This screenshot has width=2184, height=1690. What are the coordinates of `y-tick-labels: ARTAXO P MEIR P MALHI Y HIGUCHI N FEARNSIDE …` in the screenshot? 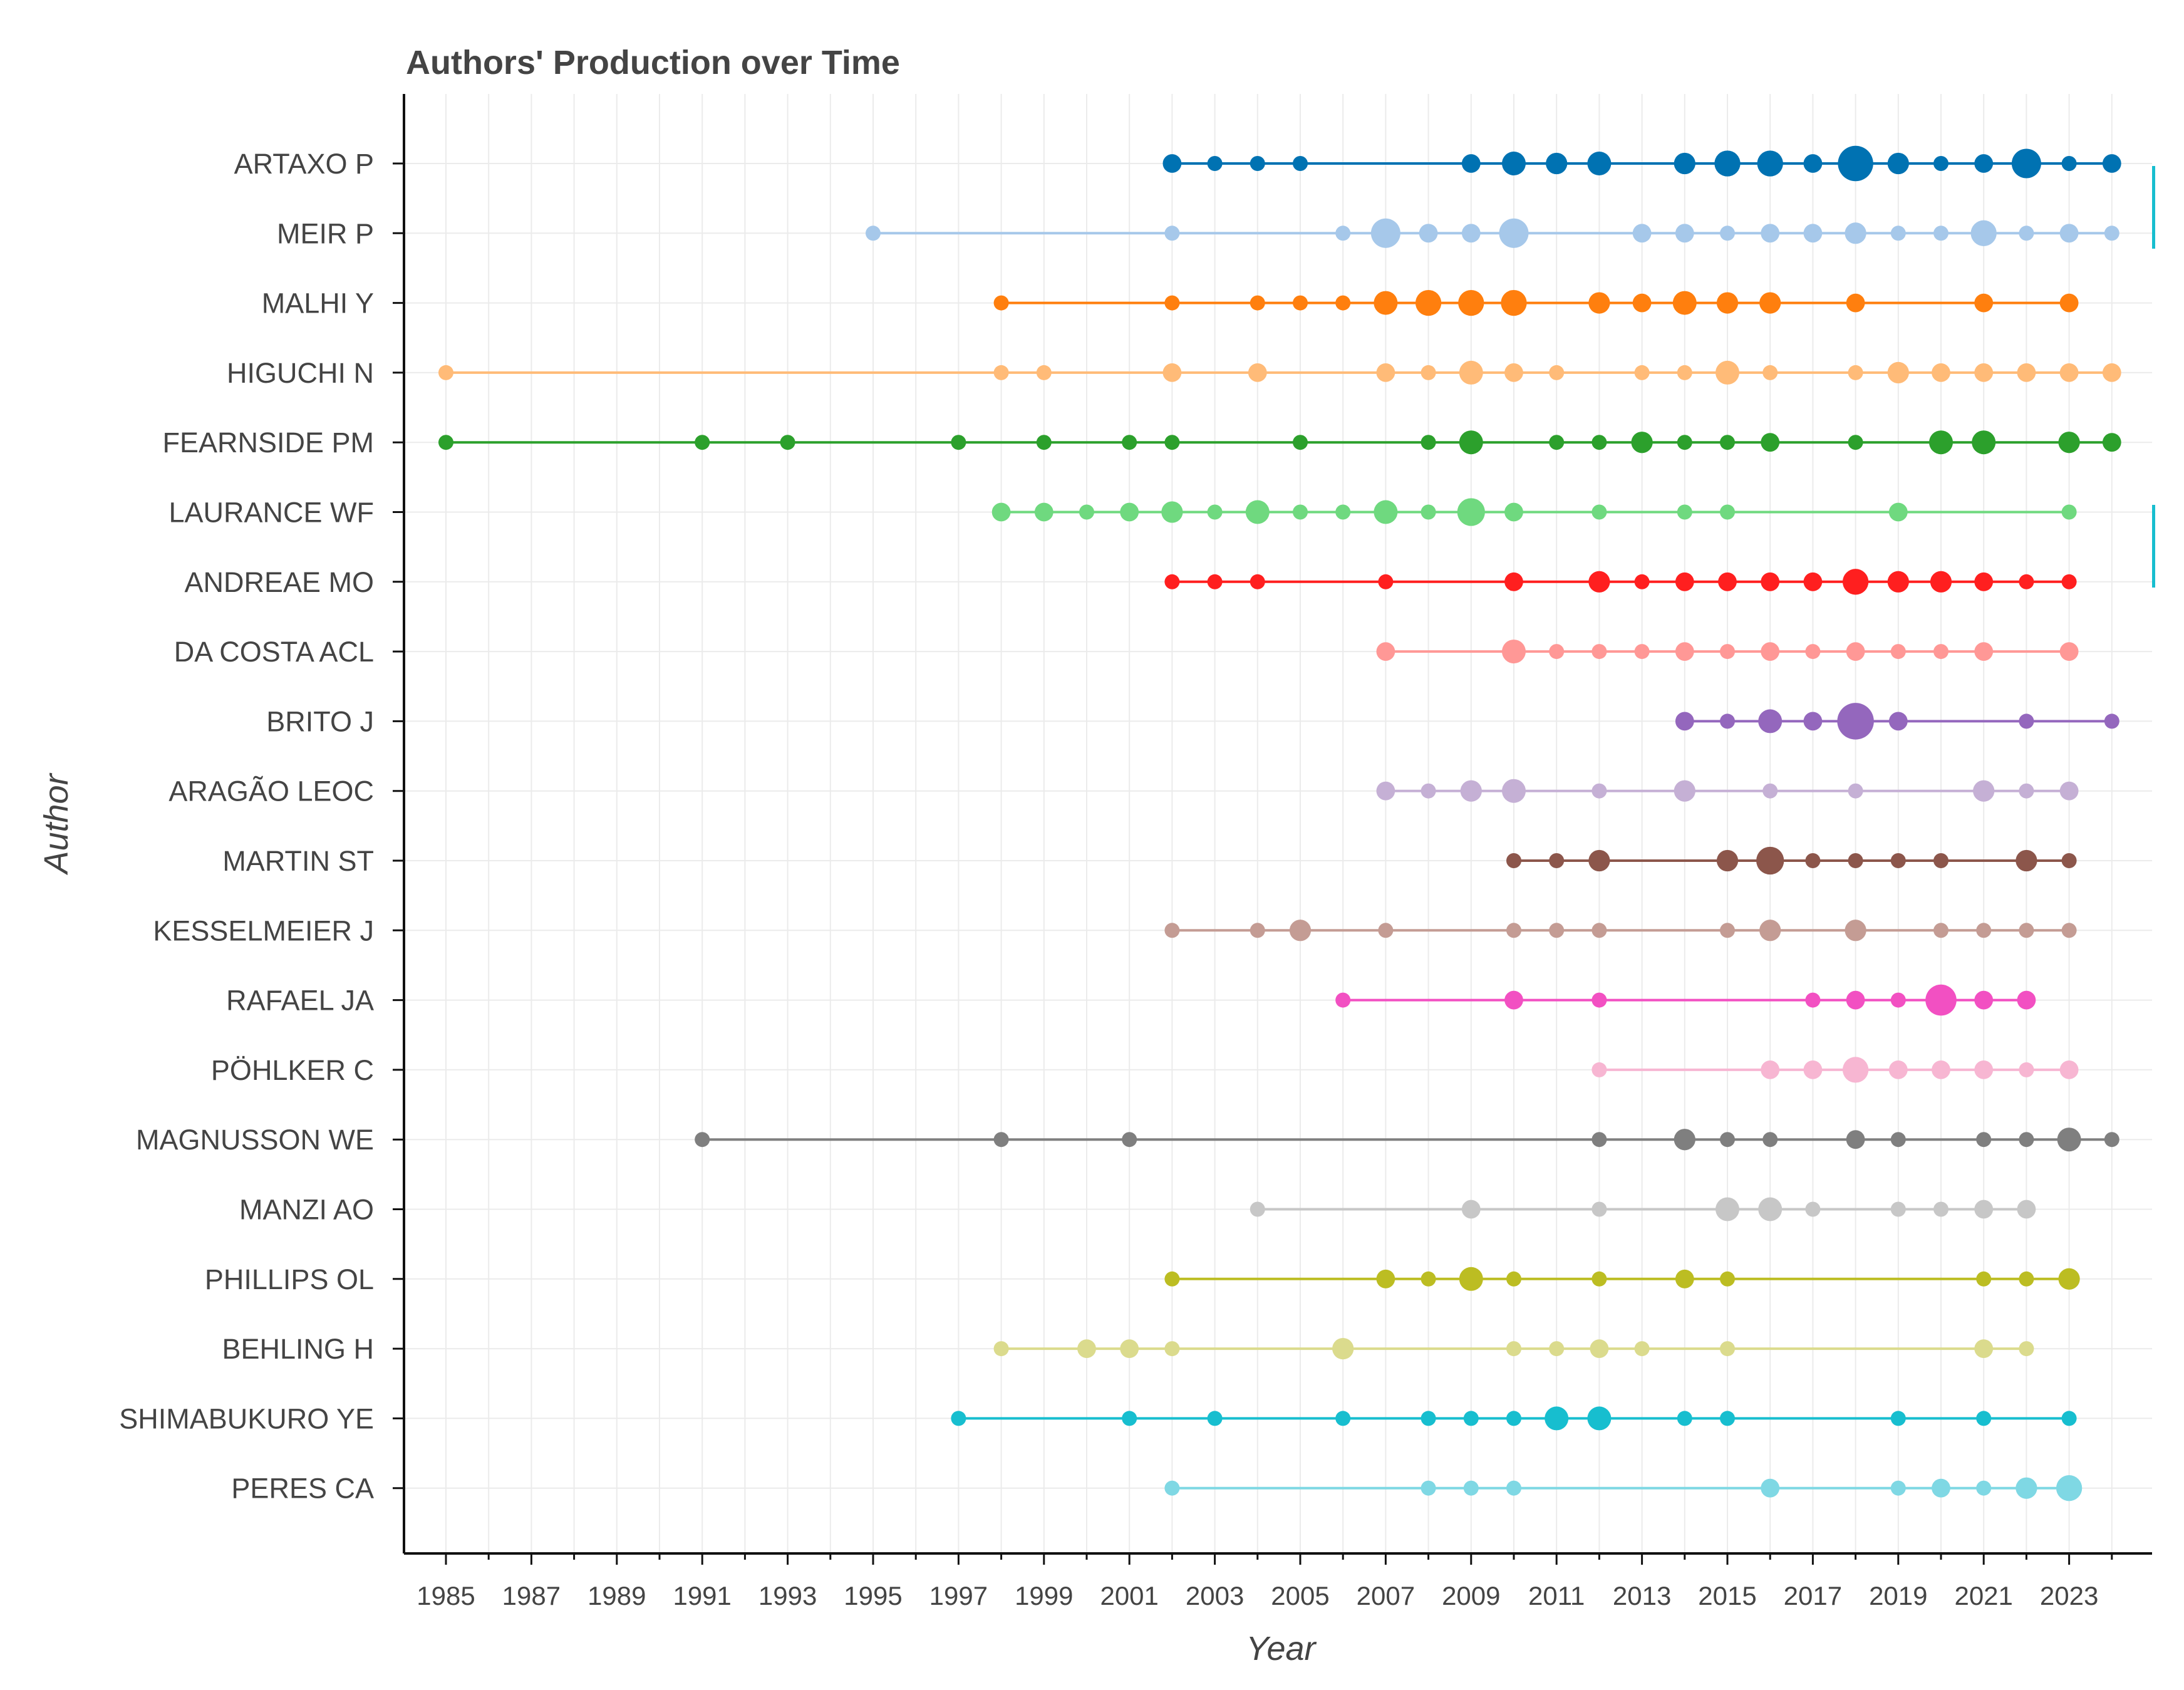 It's located at (246, 826).